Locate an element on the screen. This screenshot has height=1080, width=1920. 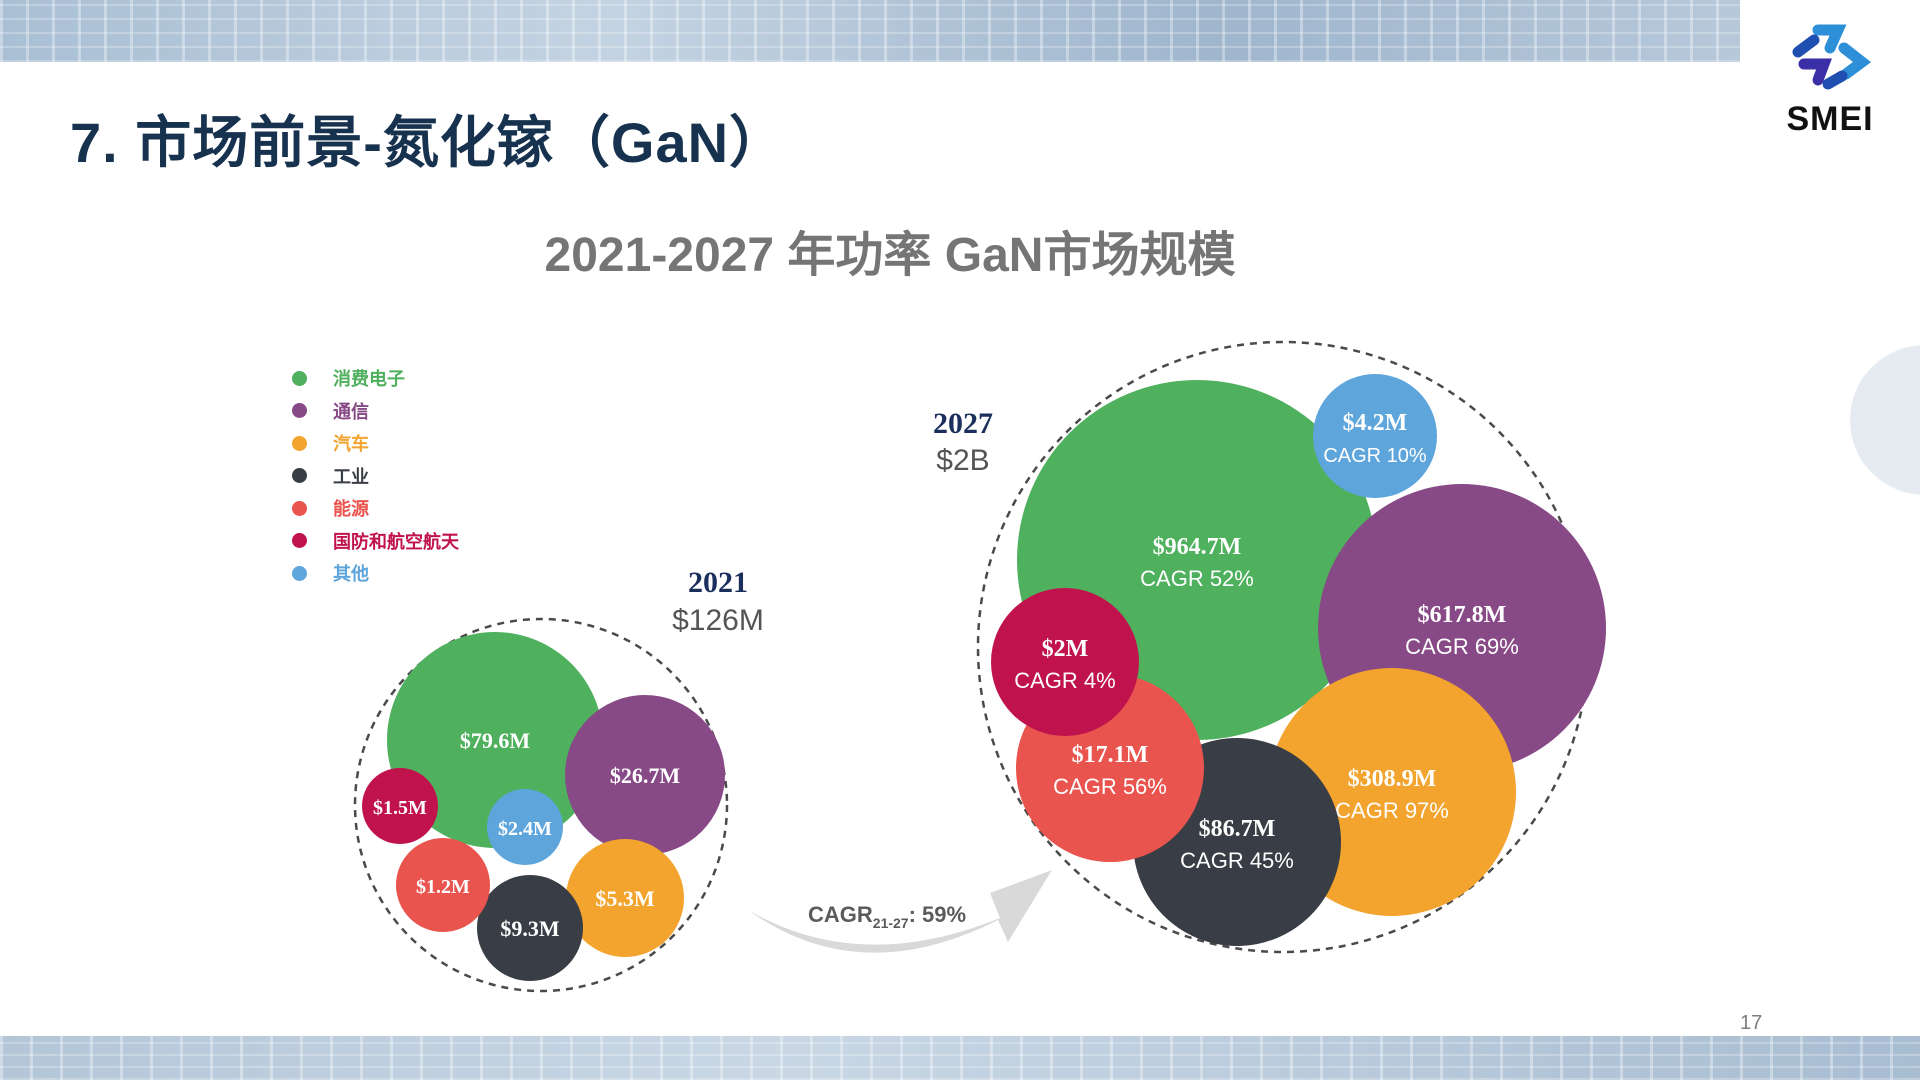
legend-dot-automotive is located at coordinates (299, 443).